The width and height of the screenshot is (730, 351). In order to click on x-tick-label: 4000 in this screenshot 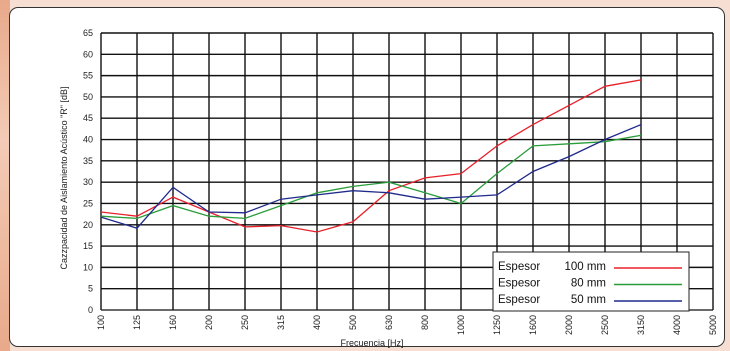, I will do `click(677, 325)`.